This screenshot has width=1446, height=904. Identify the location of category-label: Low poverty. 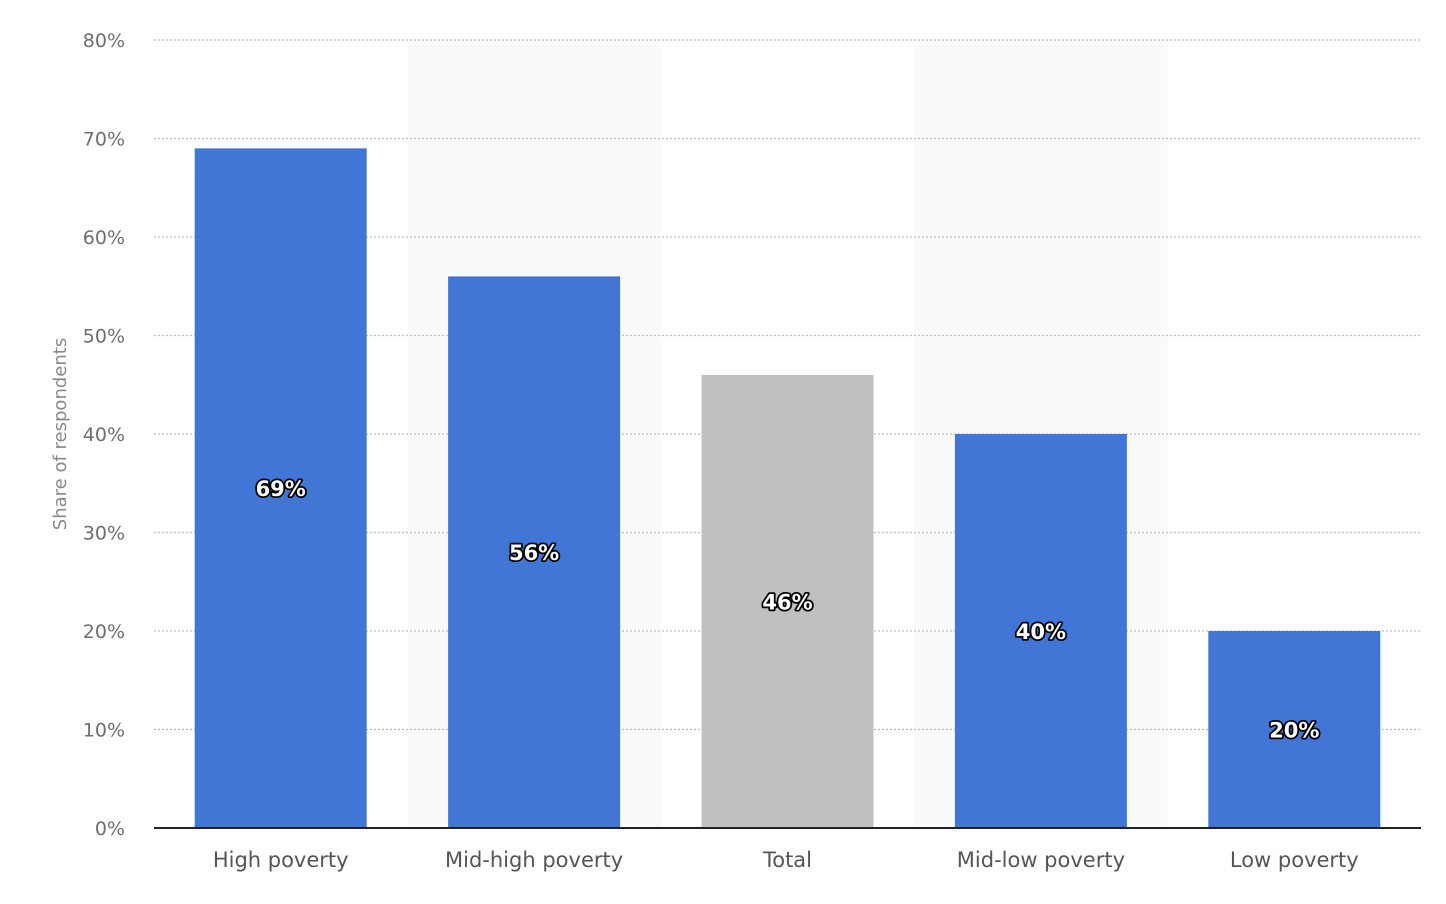
(1294, 860).